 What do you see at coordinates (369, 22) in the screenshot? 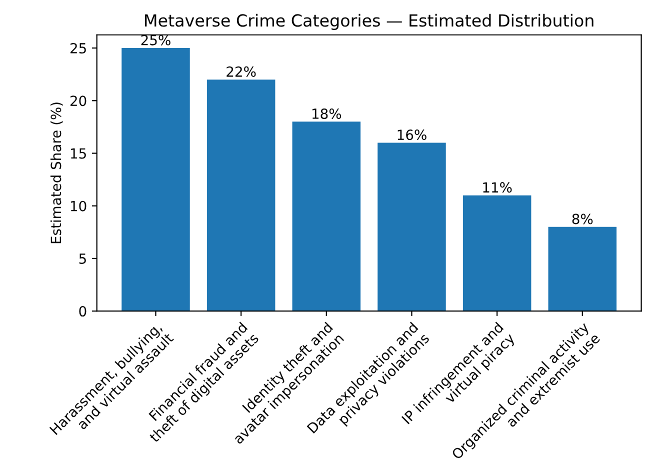
I see `chart-title: Metaverse Crime Categories — Estimated Distribution` at bounding box center [369, 22].